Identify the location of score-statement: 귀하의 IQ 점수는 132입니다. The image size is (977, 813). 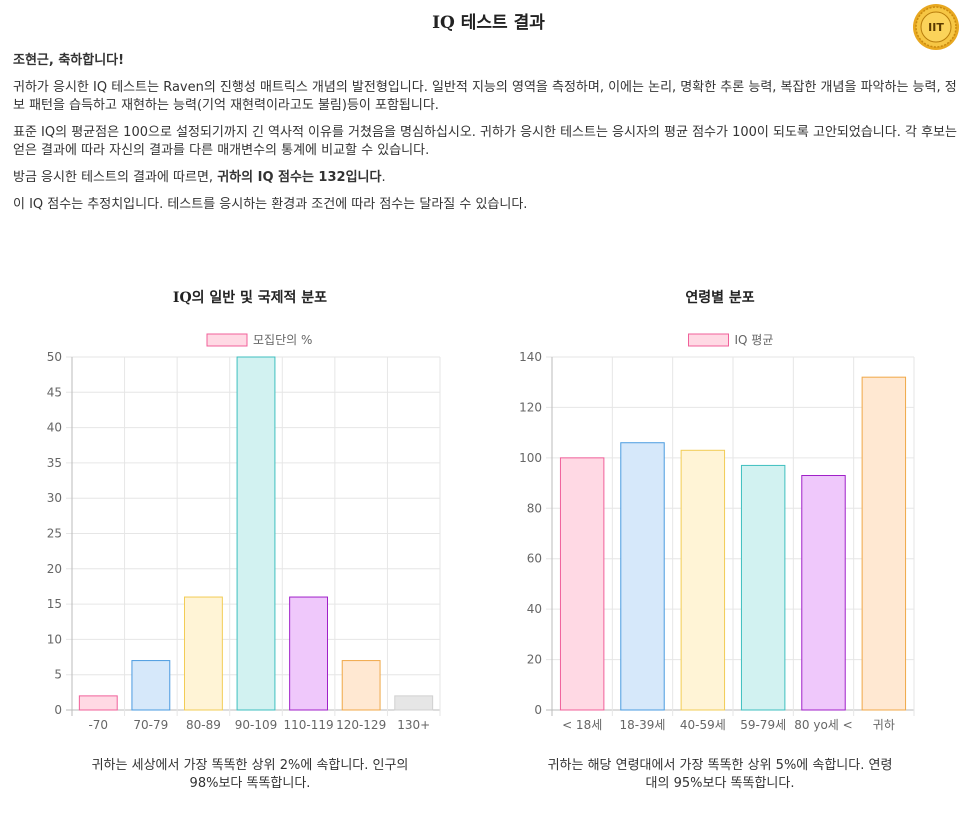
(299, 177).